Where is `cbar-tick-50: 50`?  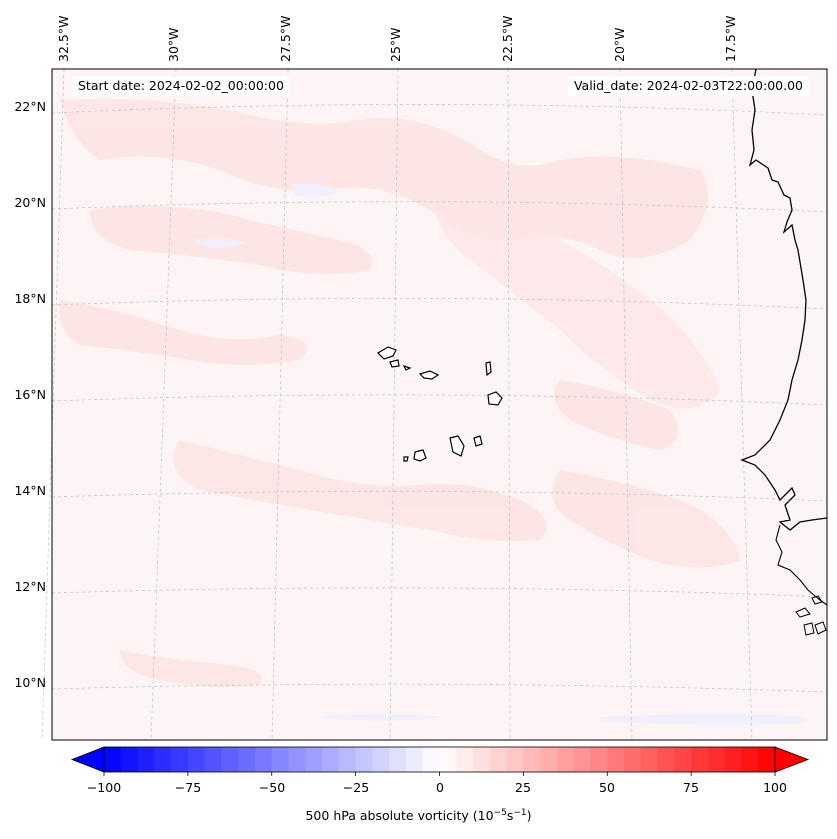 cbar-tick-50: 50 is located at coordinates (607, 787).